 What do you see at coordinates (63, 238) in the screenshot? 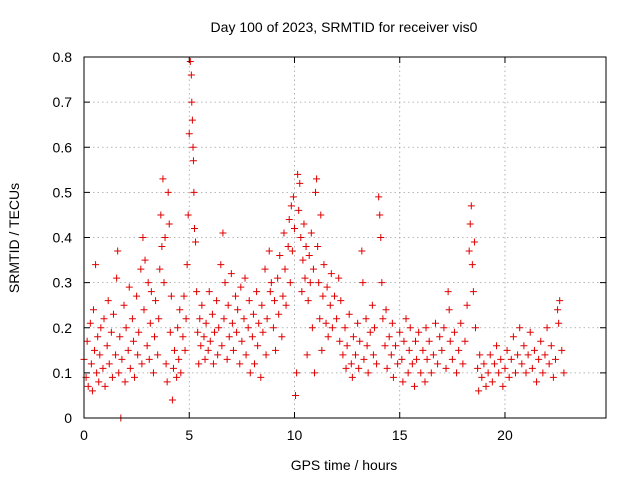
I see `y-tick-label: 0.4` at bounding box center [63, 238].